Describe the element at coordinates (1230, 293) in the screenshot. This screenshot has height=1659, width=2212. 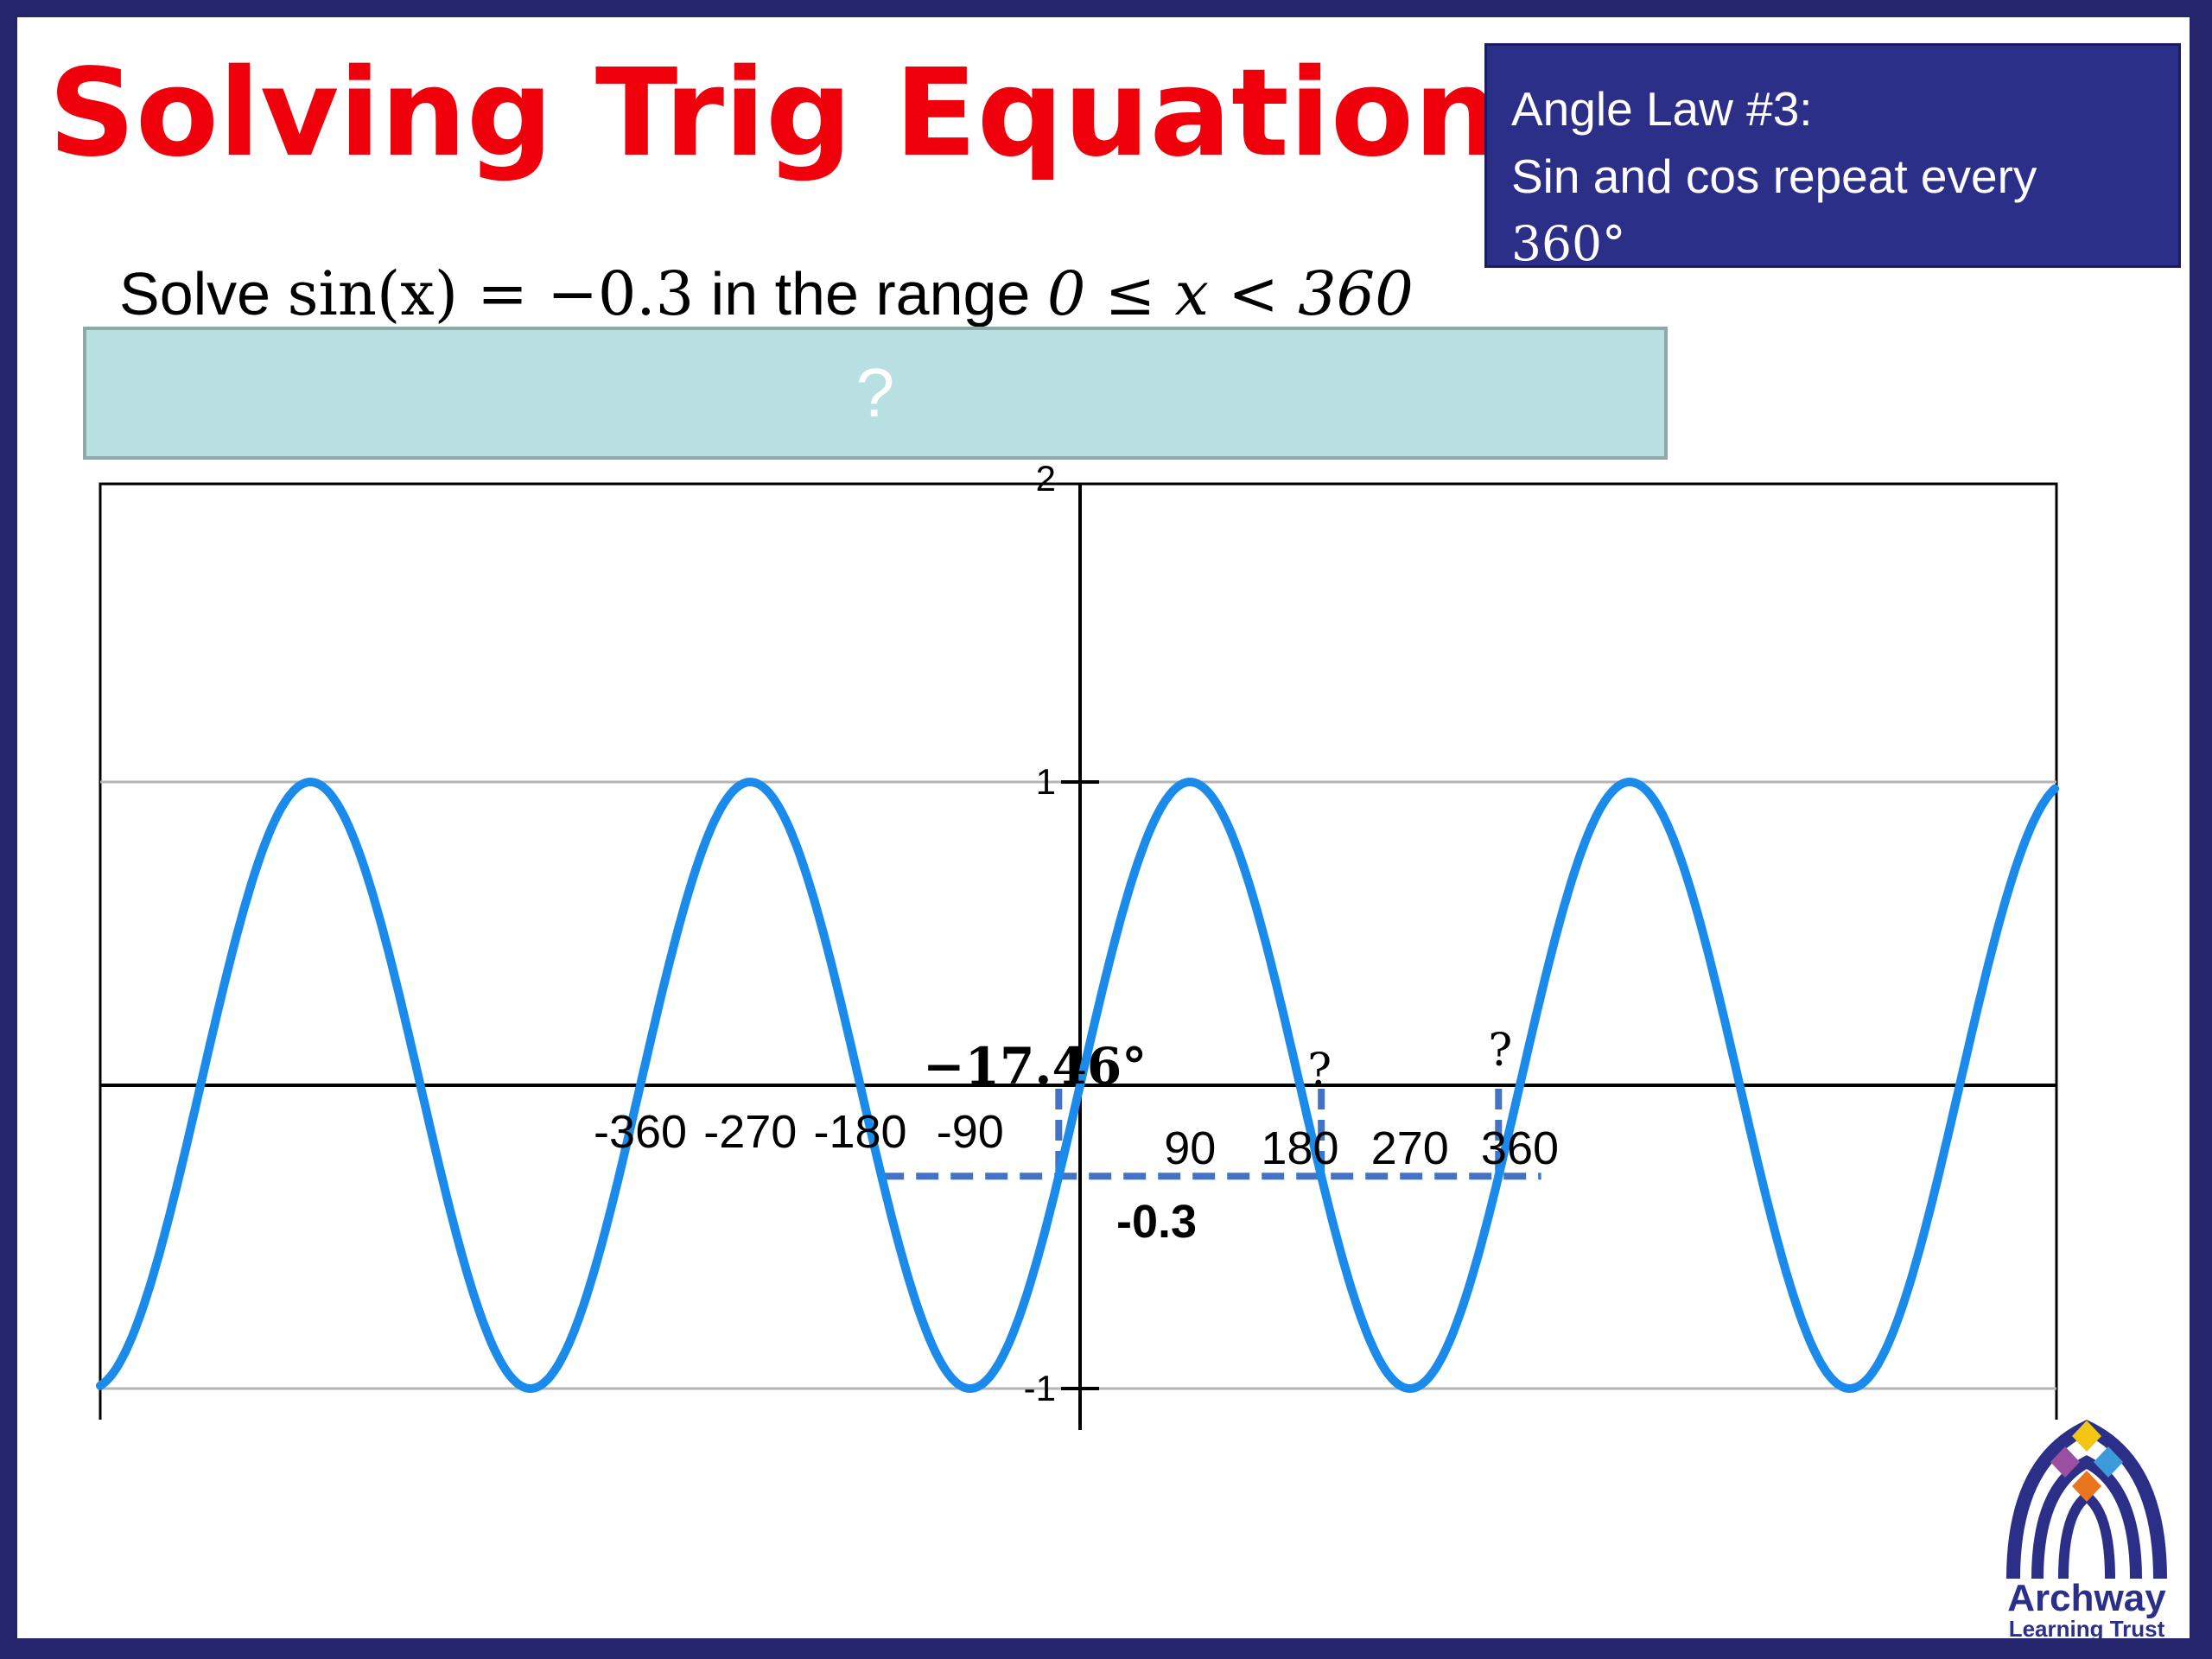
I see `question-range: 0 ≤ x < 360` at that location.